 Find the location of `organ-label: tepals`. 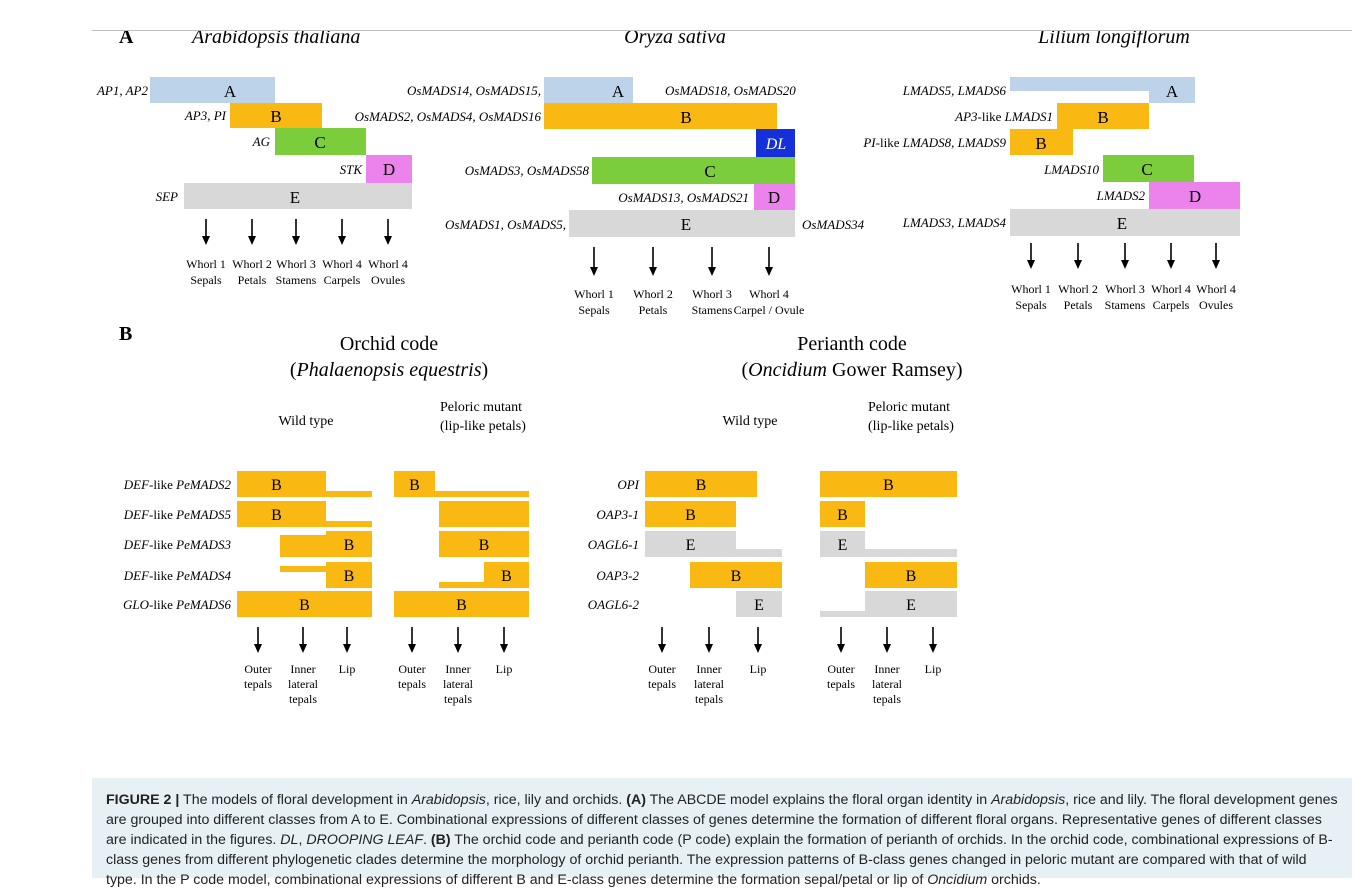

organ-label: tepals is located at coordinates (841, 684).